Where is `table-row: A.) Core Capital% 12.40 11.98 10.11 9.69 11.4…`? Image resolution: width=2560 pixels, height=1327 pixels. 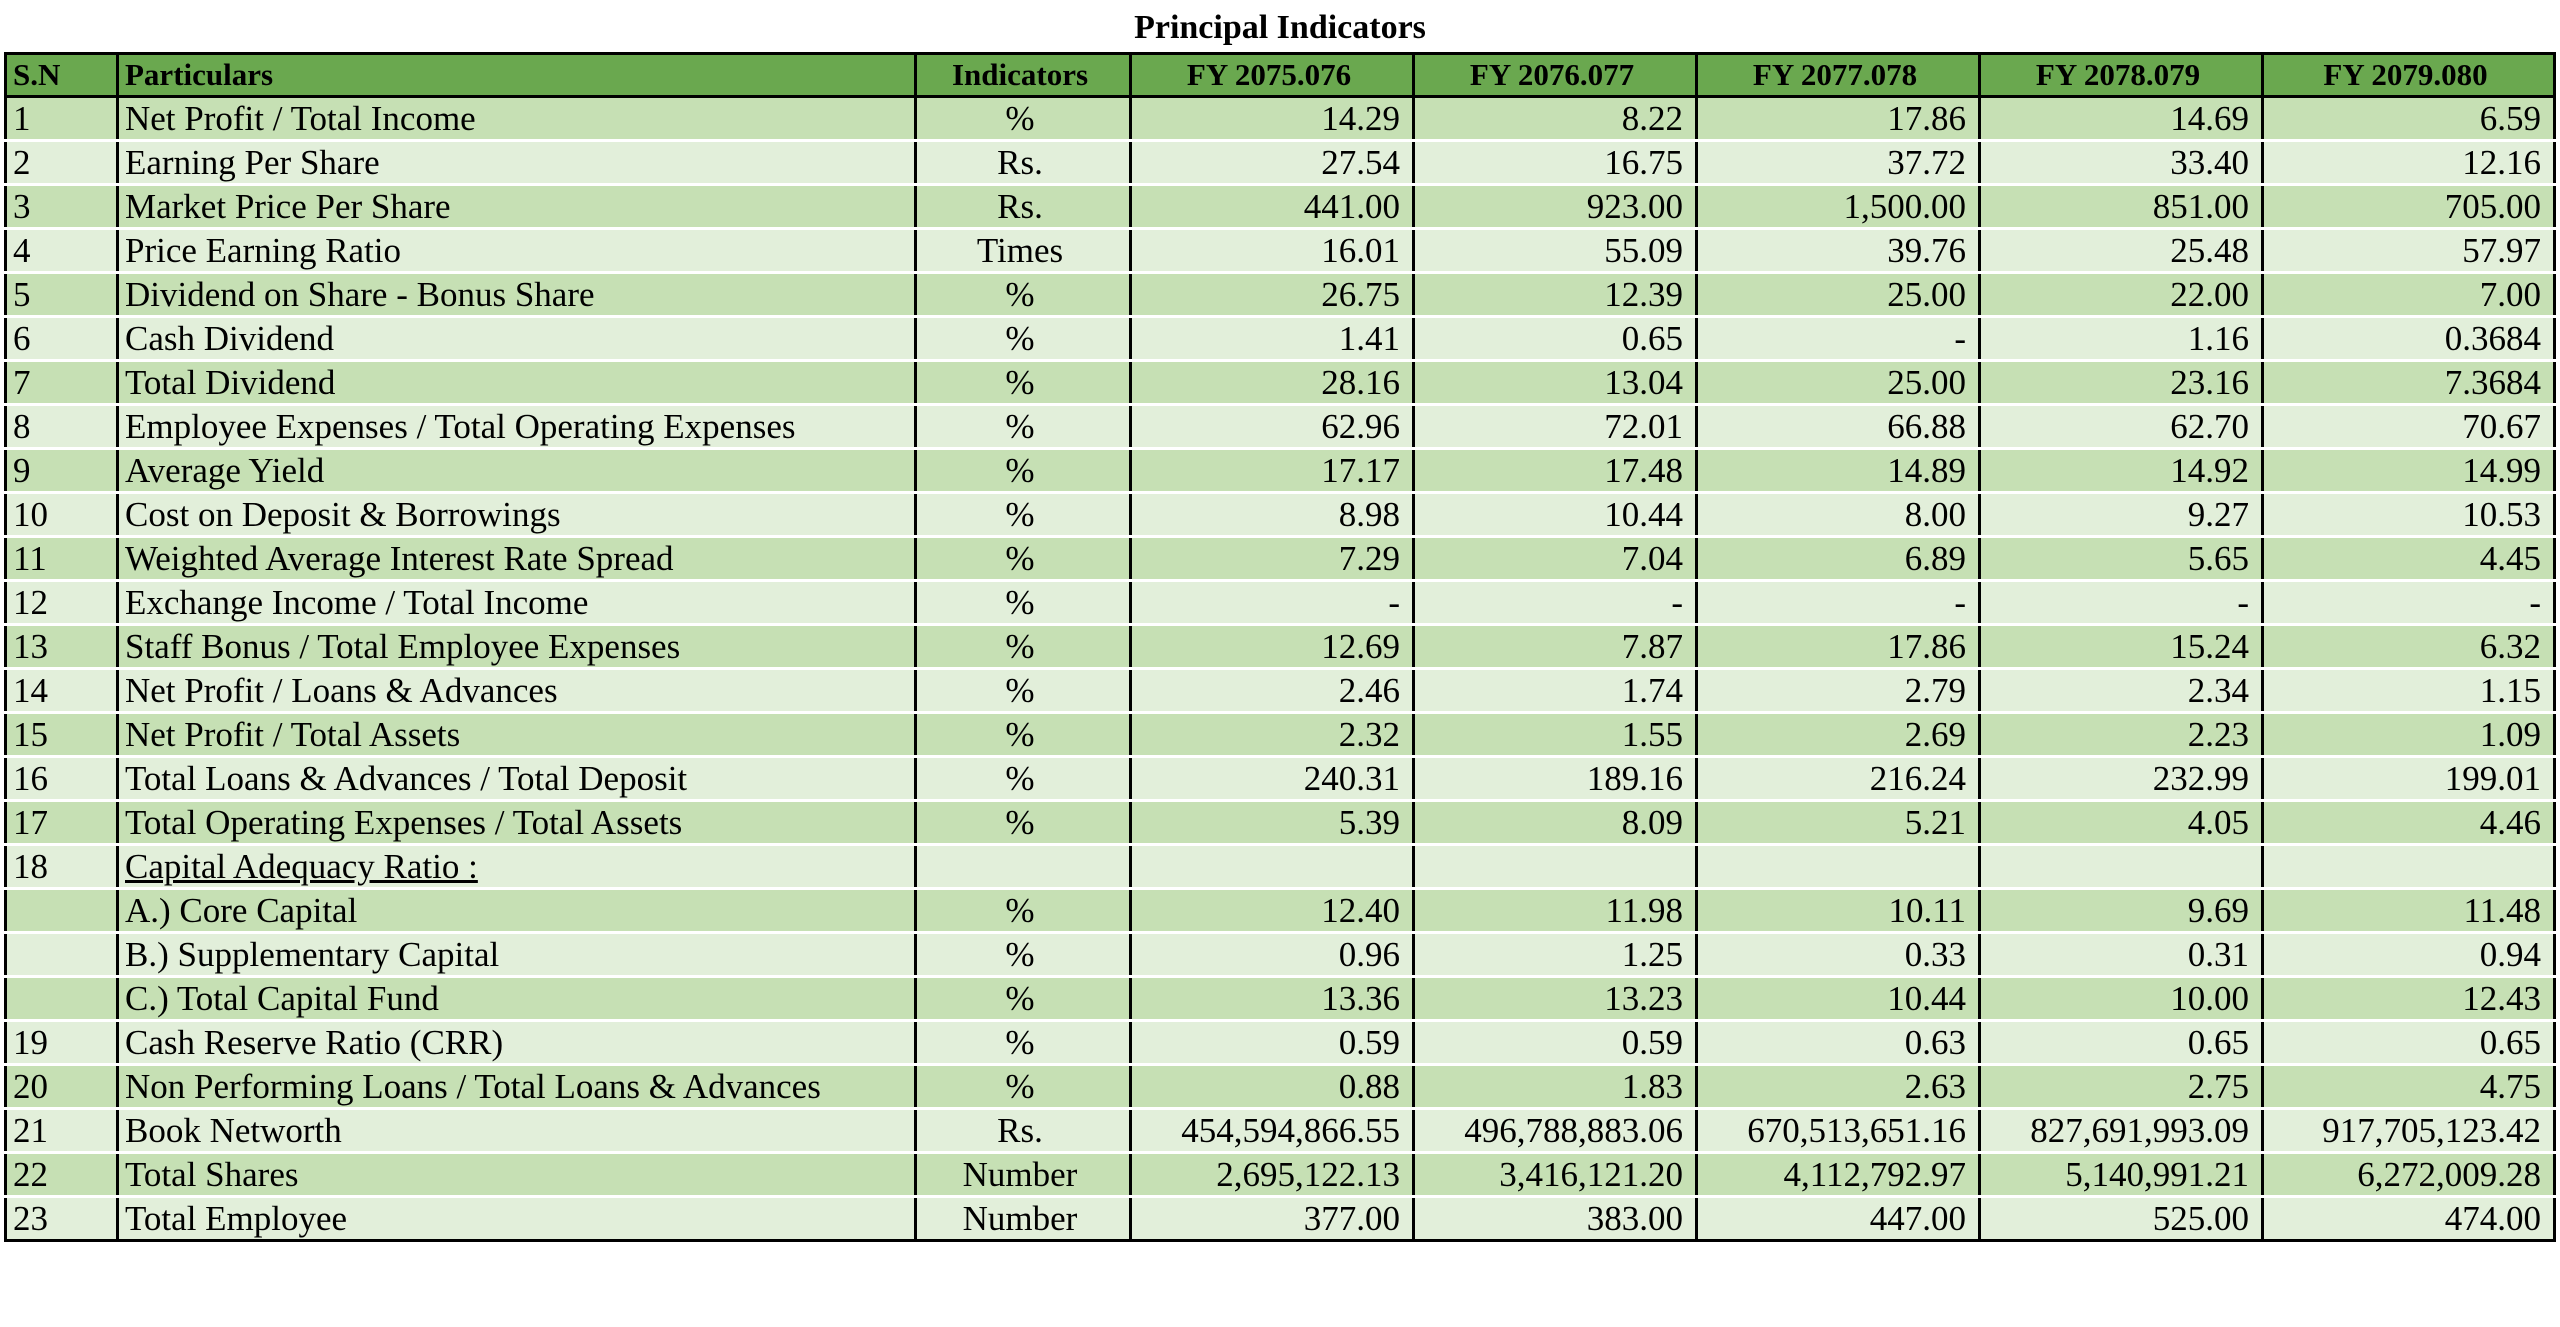
table-row: A.) Core Capital% 12.40 11.98 10.11 9.69 11.4… is located at coordinates (1280, 910).